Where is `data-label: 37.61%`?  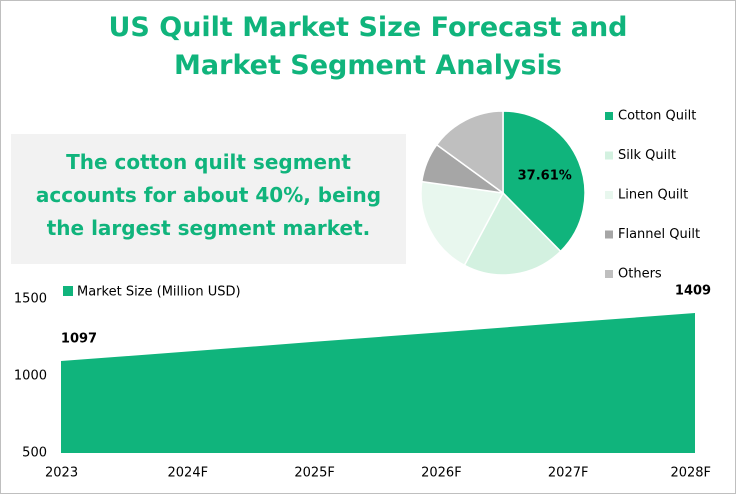 data-label: 37.61% is located at coordinates (545, 175).